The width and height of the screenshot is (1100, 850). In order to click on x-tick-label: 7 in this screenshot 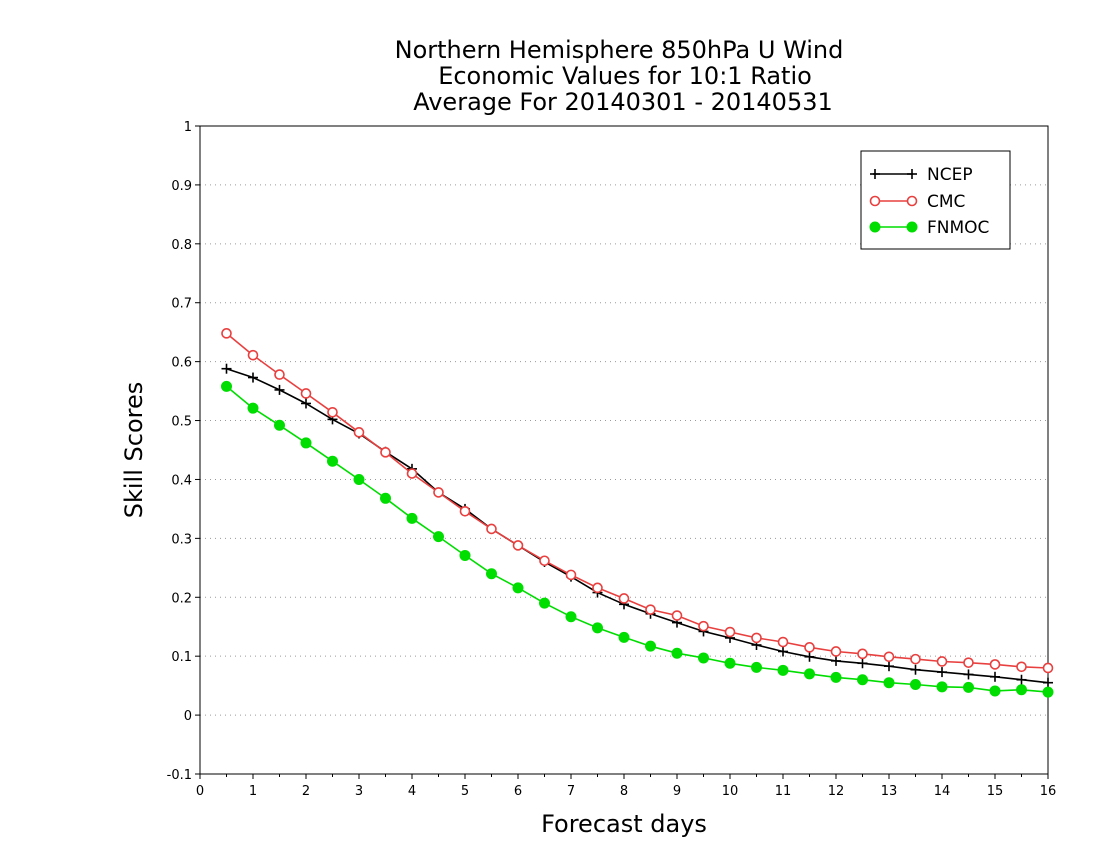, I will do `click(571, 791)`.